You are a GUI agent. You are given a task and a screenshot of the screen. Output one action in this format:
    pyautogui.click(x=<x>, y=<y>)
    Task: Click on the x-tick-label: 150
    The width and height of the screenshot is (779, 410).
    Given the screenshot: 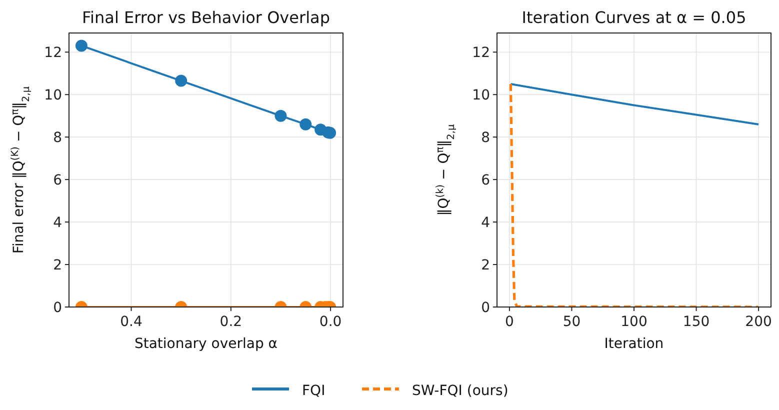 What is the action you would take?
    pyautogui.click(x=696, y=322)
    